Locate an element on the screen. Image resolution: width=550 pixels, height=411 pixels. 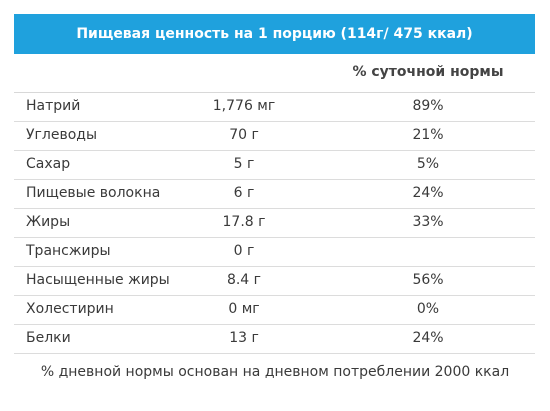
nutrient-name: Холестирин is located at coordinates (70, 309).